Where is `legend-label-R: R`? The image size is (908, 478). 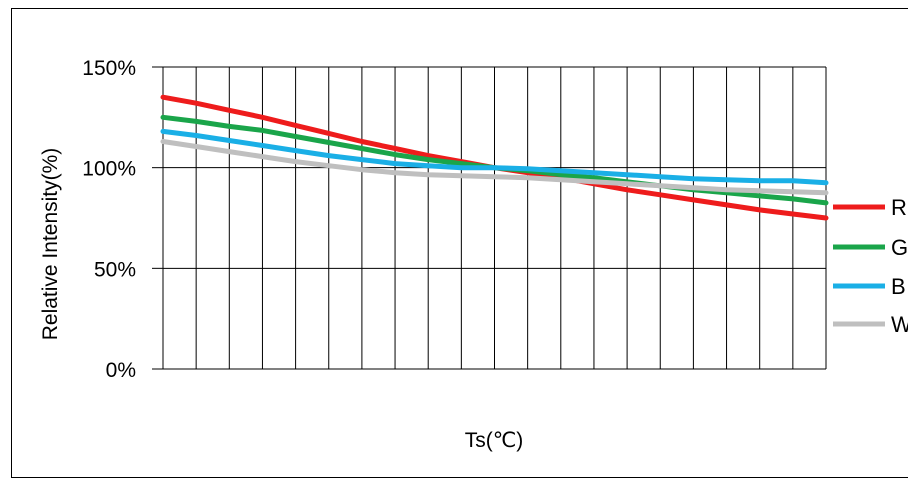
legend-label-R: R is located at coordinates (899, 207).